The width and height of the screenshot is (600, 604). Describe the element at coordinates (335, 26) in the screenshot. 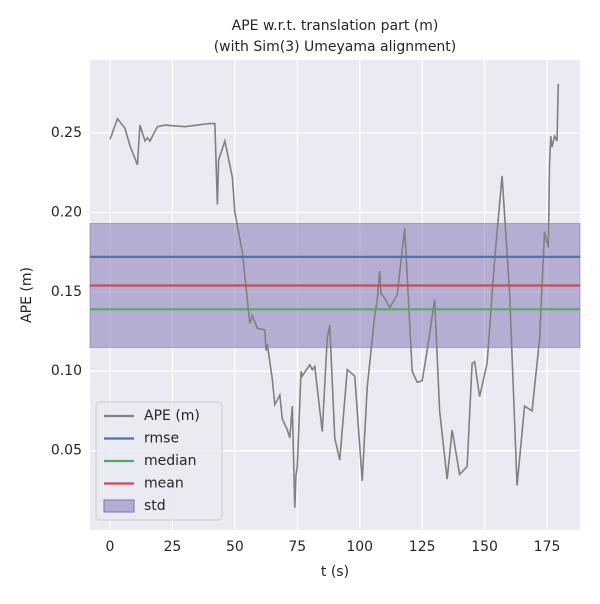

I see `chart-title: APE w.r.t. translation part (m)` at that location.